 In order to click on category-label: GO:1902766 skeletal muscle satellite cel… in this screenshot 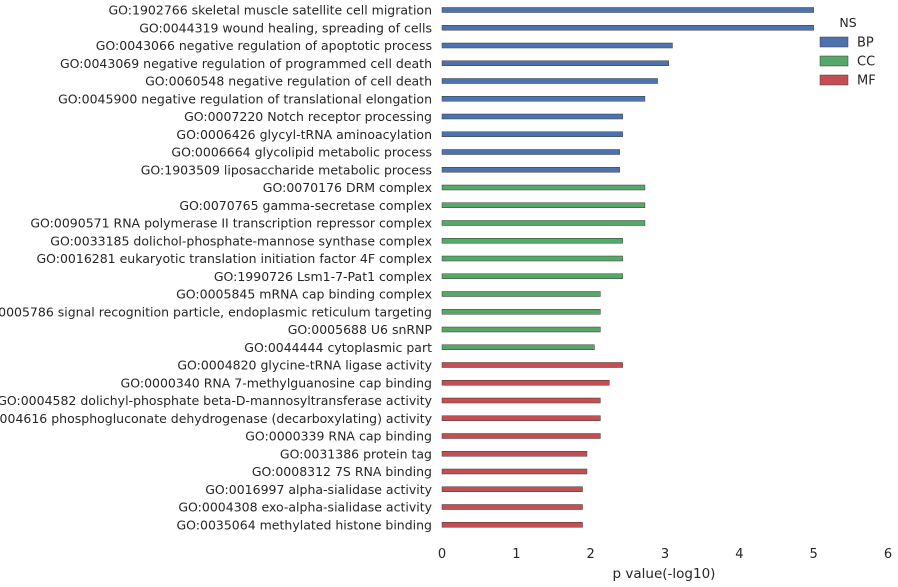, I will do `click(270, 10)`.